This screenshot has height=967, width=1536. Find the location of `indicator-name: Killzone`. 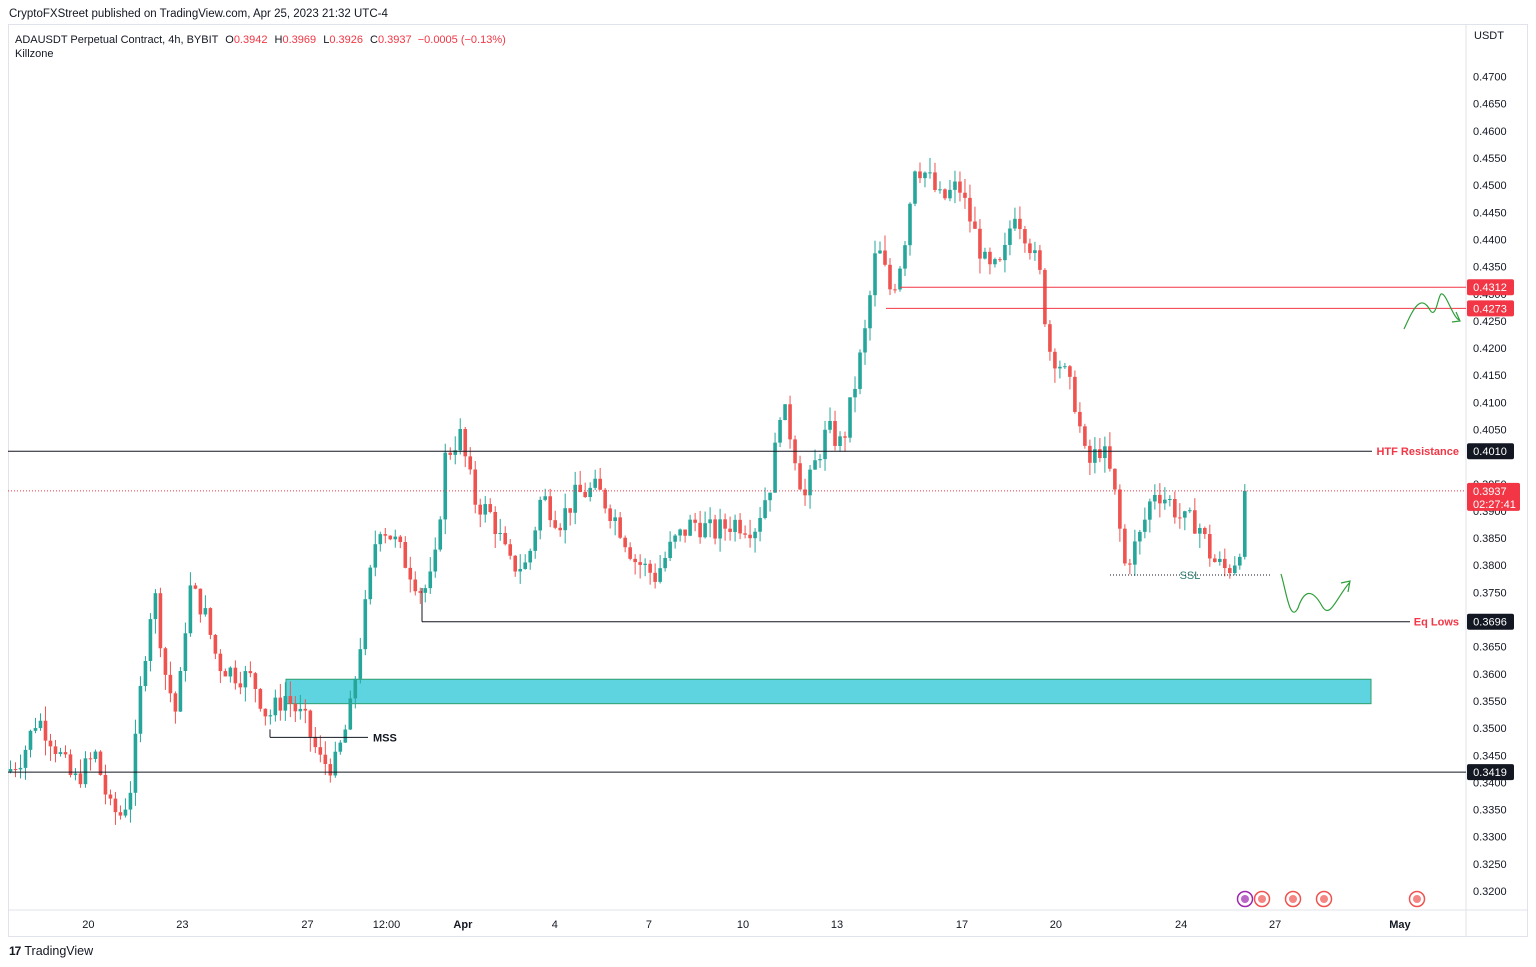

indicator-name: Killzone is located at coordinates (34, 54).